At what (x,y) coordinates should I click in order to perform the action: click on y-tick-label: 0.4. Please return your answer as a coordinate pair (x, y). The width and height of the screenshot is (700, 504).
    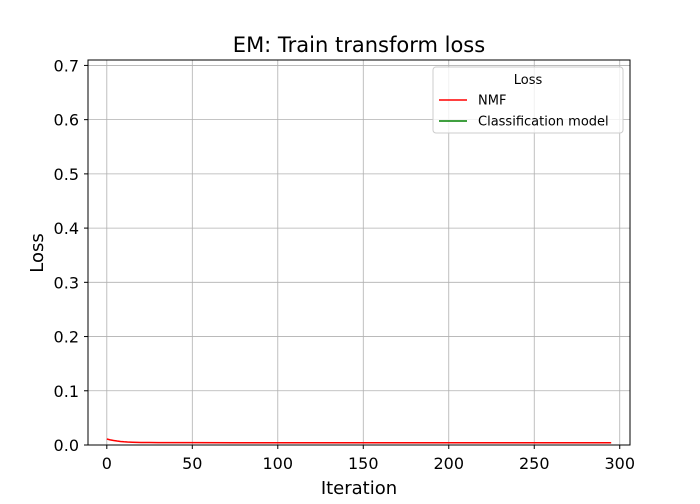
    Looking at the image, I should click on (66, 228).